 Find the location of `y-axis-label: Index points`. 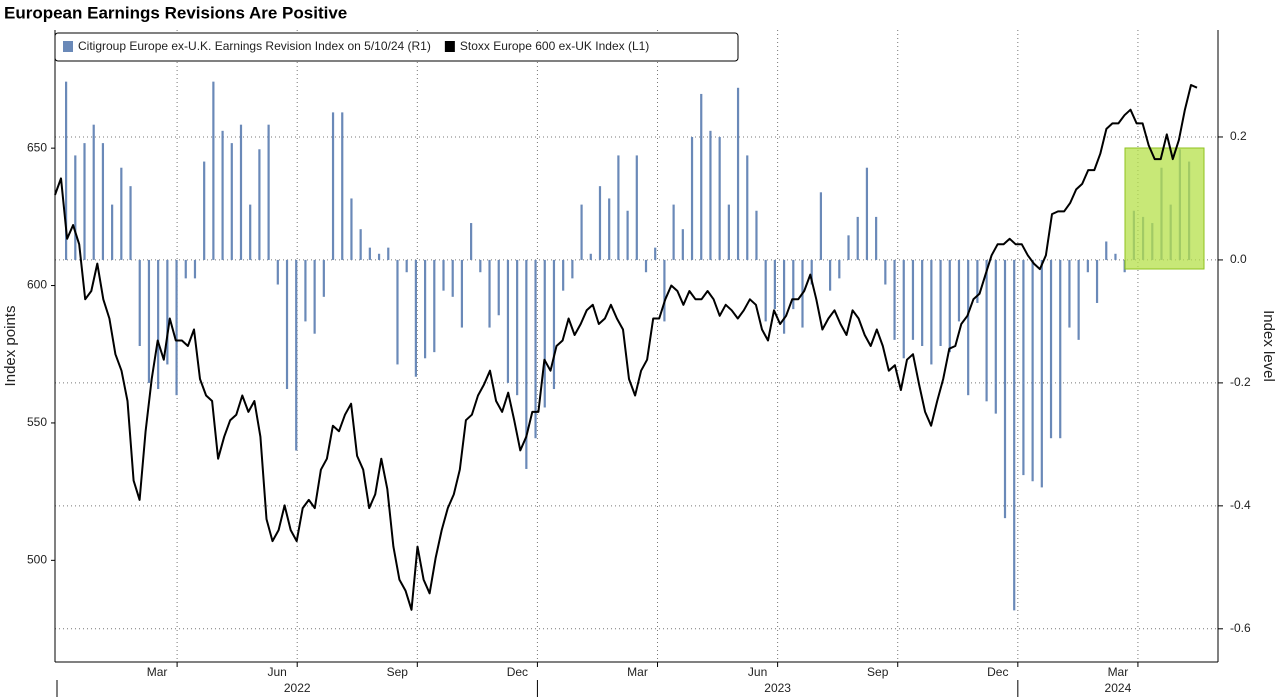

y-axis-label: Index points is located at coordinates (10, 346).